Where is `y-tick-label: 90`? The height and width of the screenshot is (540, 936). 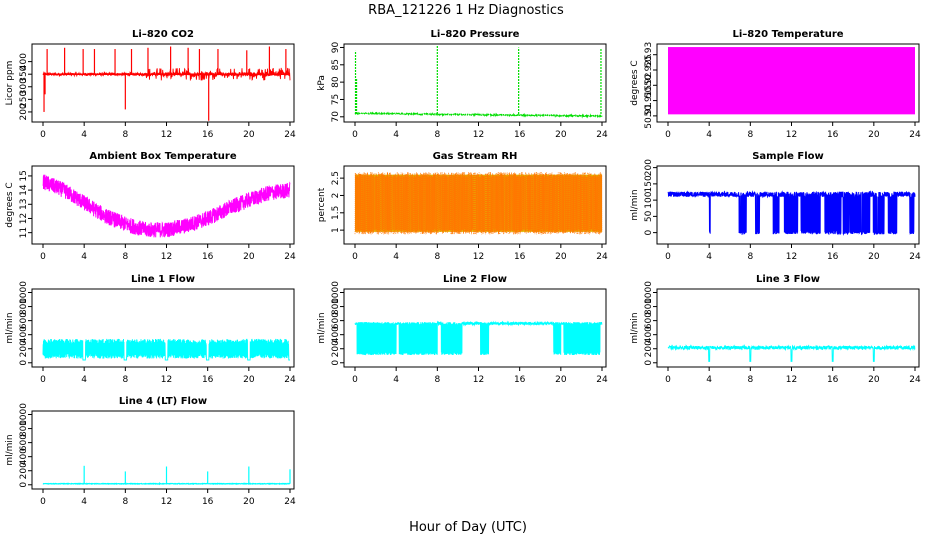
y-tick-label: 90 is located at coordinates (336, 47).